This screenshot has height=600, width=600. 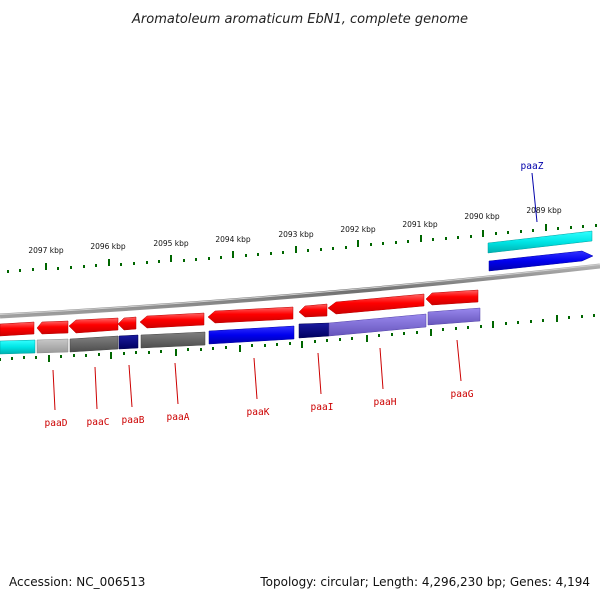 What do you see at coordinates (127, 323) in the screenshot?
I see `gene-arrow-paaA` at bounding box center [127, 323].